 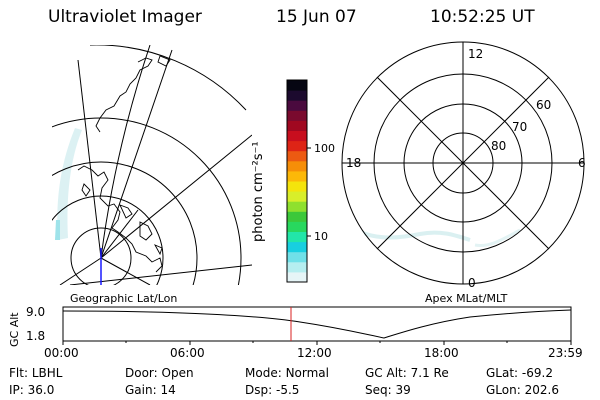 What do you see at coordinates (544, 105) in the screenshot?
I see `mlat-label-60: 60` at bounding box center [544, 105].